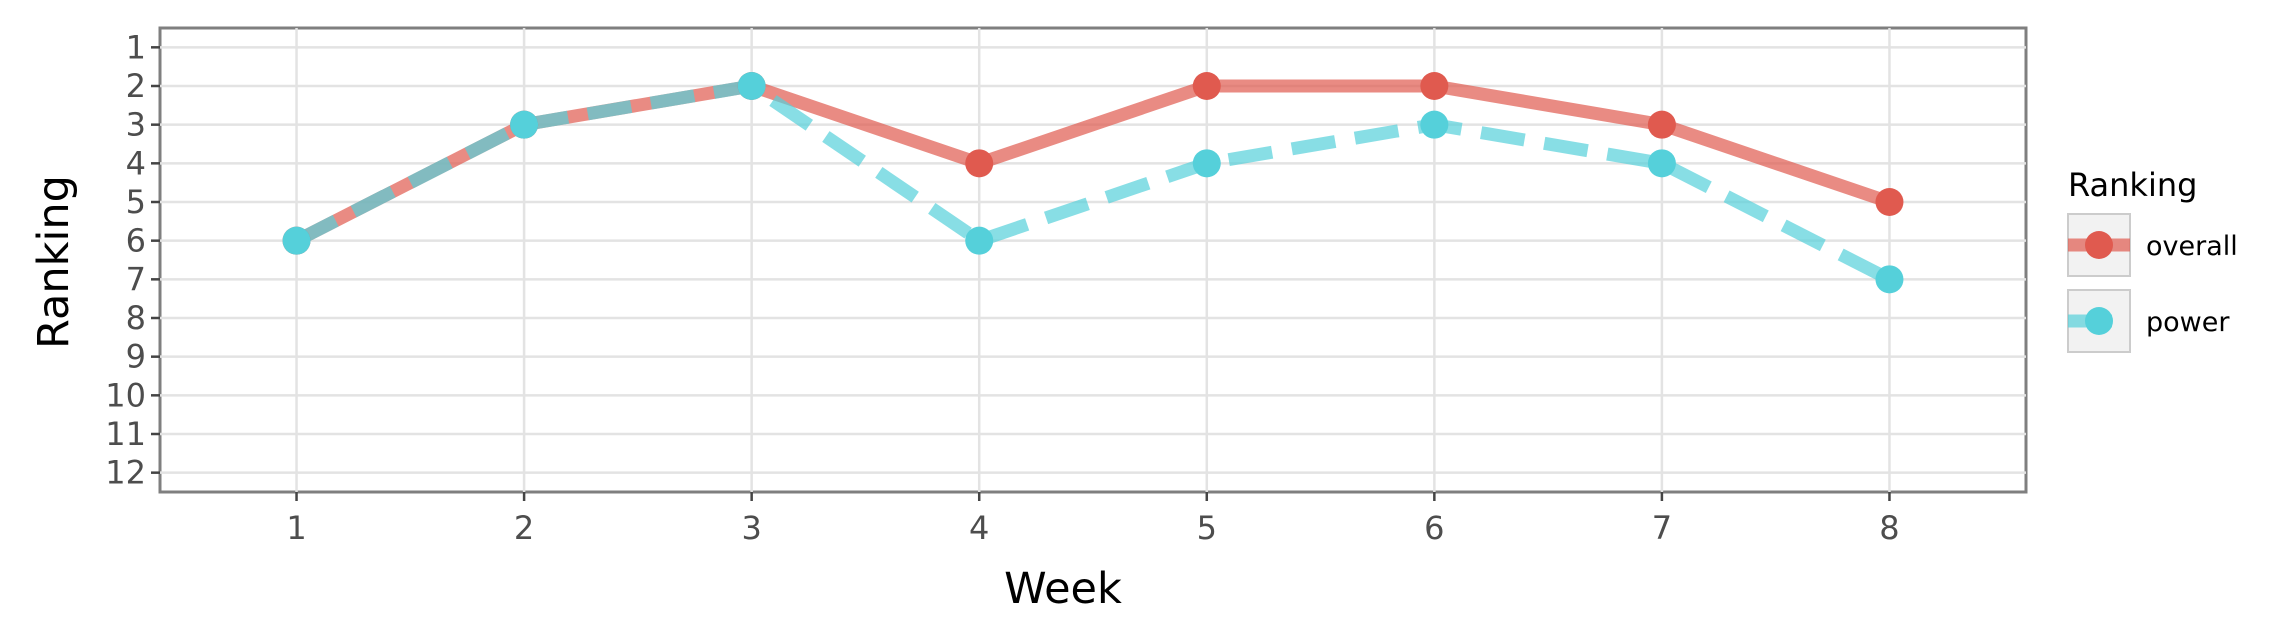 This screenshot has width=2276, height=641. What do you see at coordinates (125, 473) in the screenshot?
I see `y-tick-label: 12` at bounding box center [125, 473].